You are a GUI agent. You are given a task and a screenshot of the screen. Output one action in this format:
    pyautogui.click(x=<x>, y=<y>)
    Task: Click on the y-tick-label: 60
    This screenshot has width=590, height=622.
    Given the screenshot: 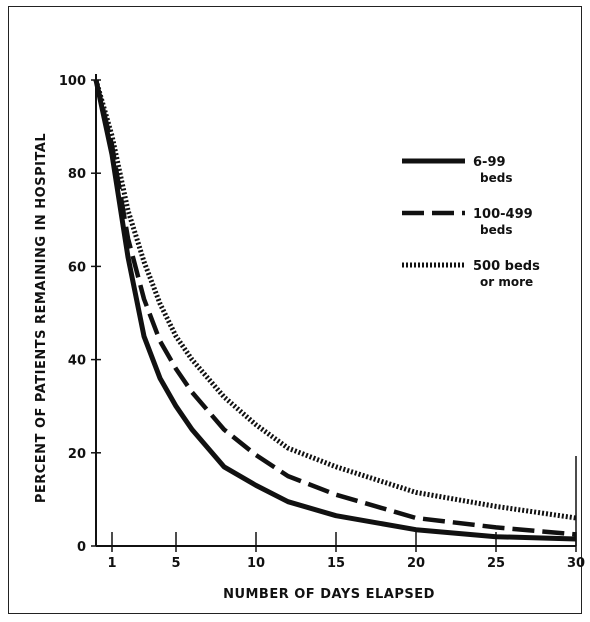 What is the action you would take?
    pyautogui.click(x=77, y=267)
    